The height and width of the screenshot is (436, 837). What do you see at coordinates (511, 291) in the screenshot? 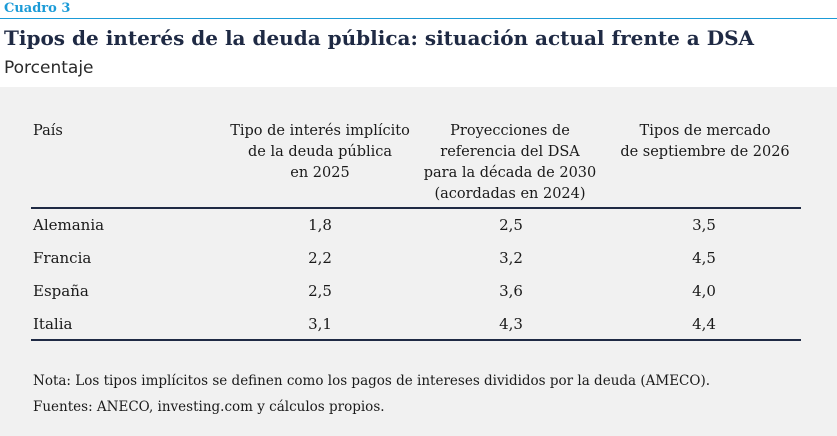
I see `cell-dsa-projection: 3,6` at bounding box center [511, 291].